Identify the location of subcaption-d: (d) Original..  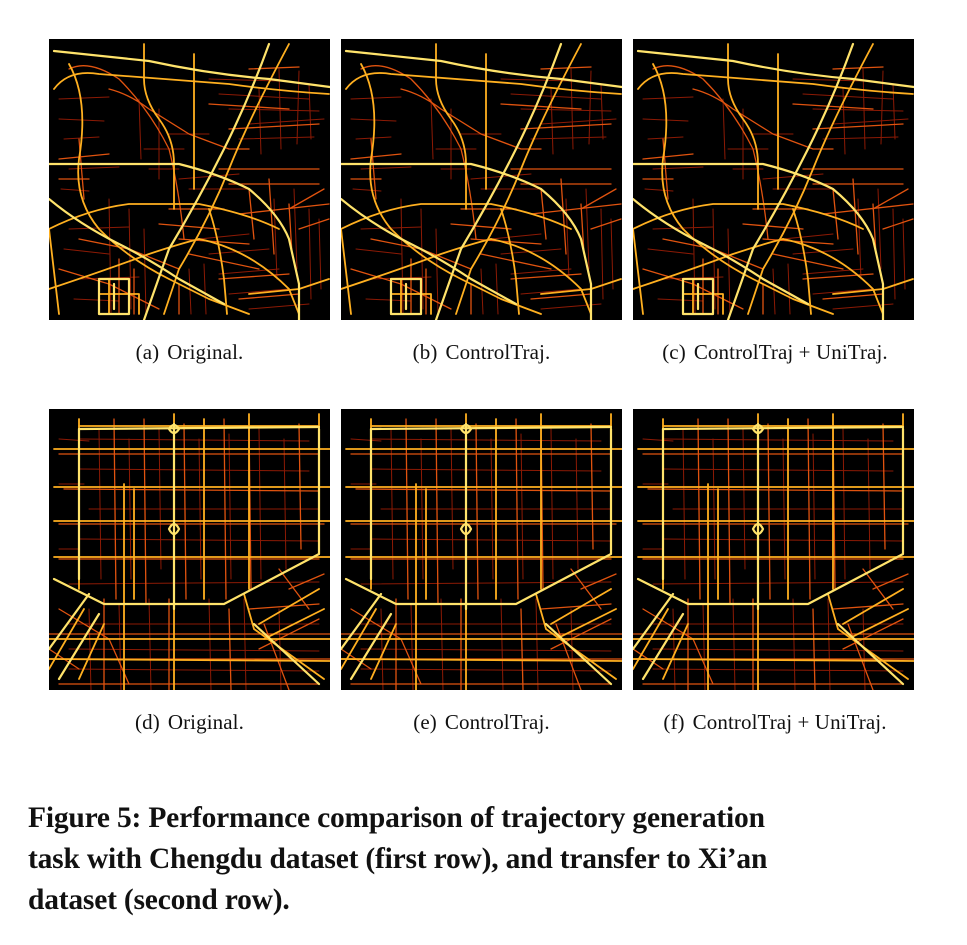
(189, 722).